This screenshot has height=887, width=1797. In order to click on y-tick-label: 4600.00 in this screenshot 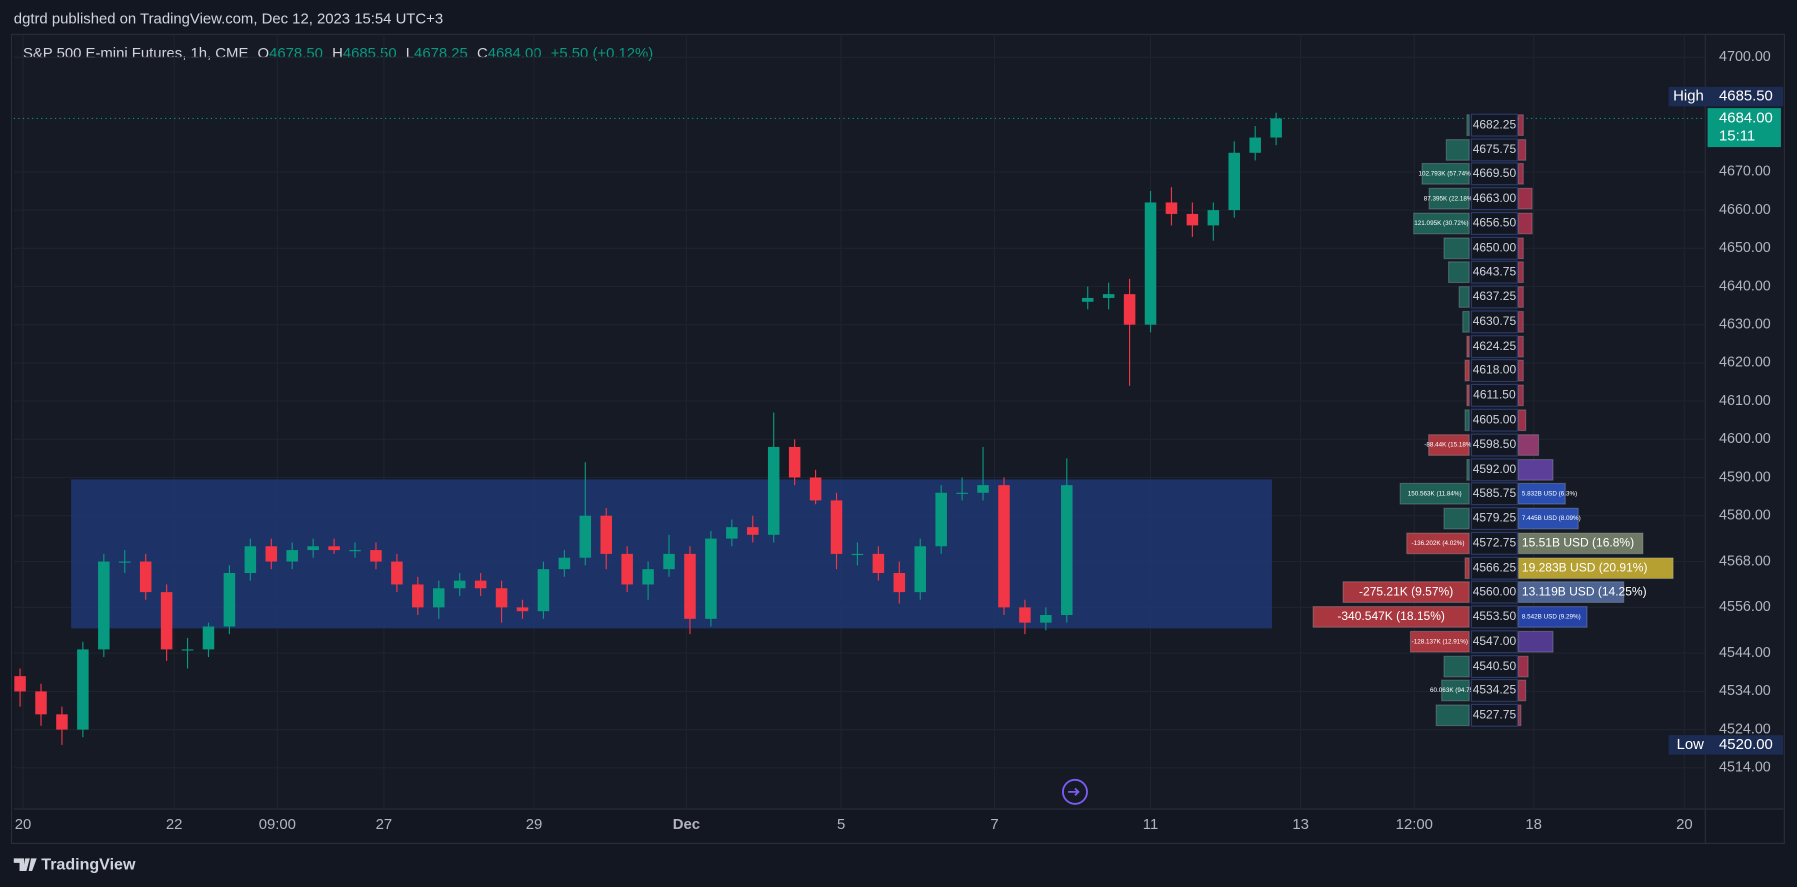, I will do `click(1745, 439)`.